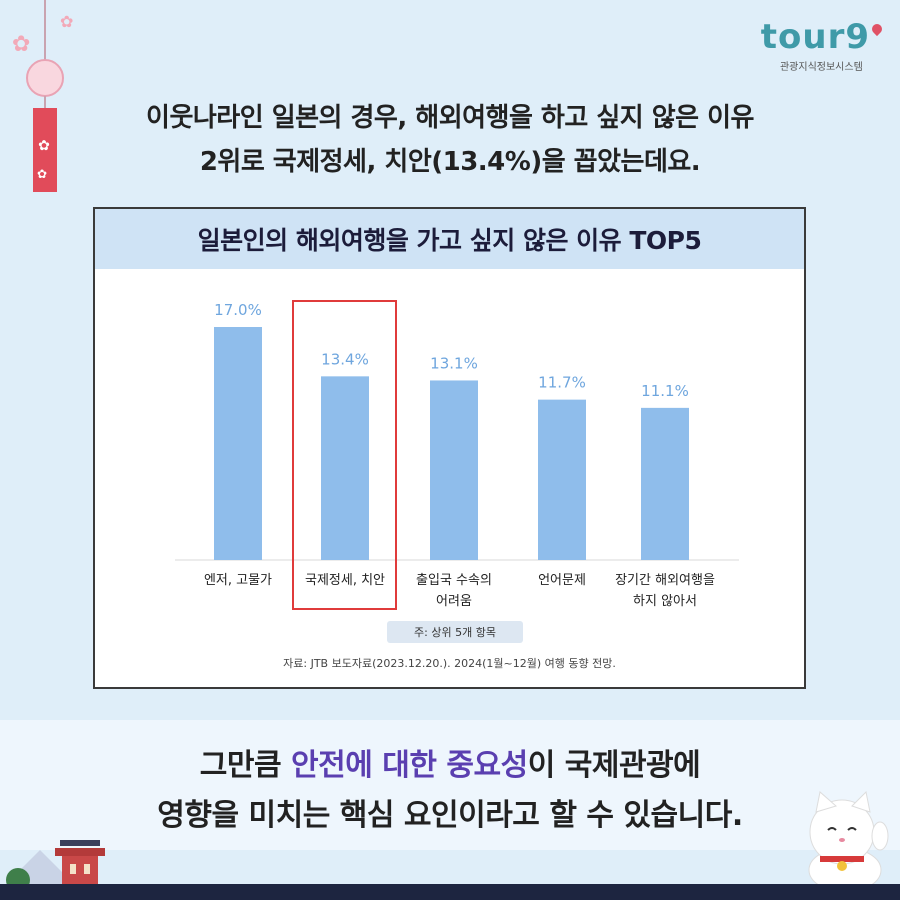 This screenshot has height=900, width=900. I want to click on category-label: 엔저, 고물가, so click(238, 580).